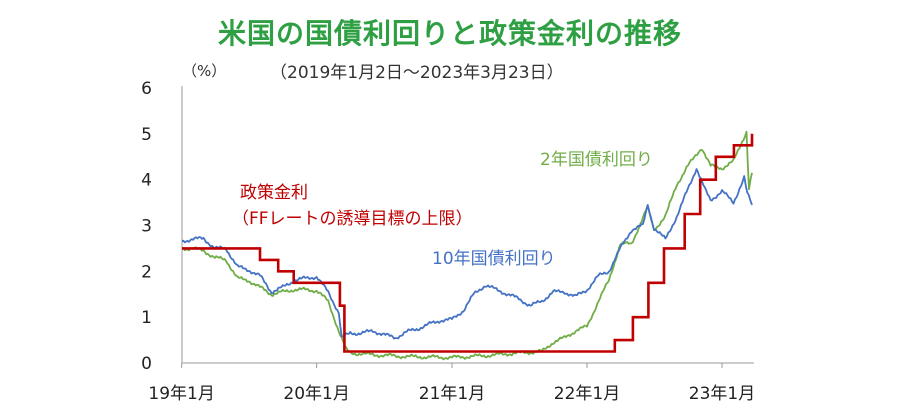 Image resolution: width=900 pixels, height=420 pixels. What do you see at coordinates (596, 160) in the screenshot?
I see `series-label-2y: 2年国債利回り` at bounding box center [596, 160].